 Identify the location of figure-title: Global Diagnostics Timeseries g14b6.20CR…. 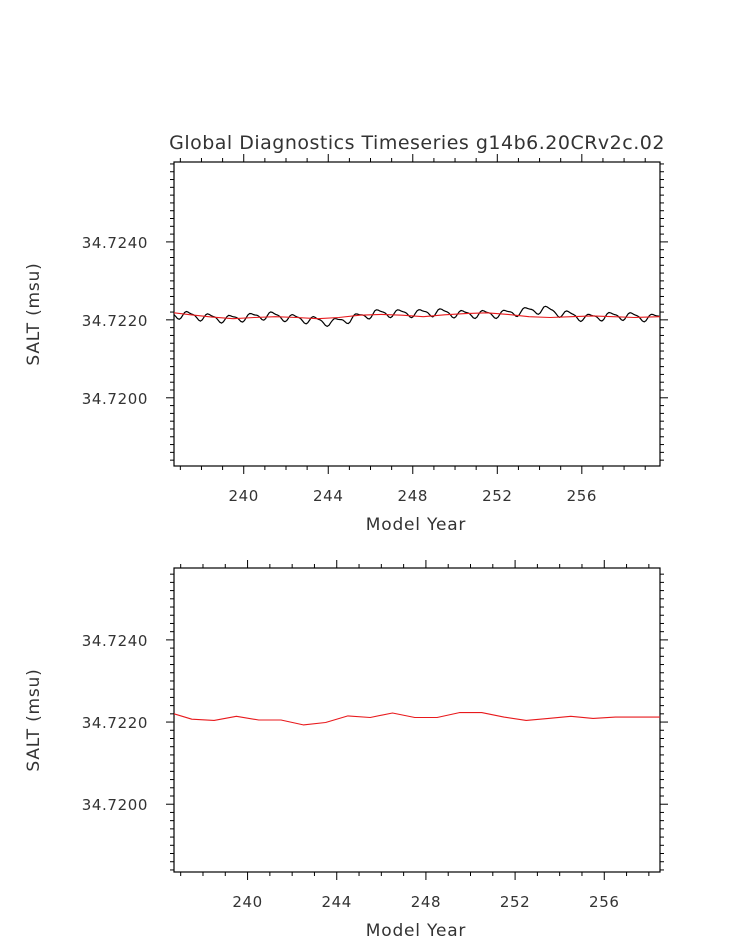
(417, 143).